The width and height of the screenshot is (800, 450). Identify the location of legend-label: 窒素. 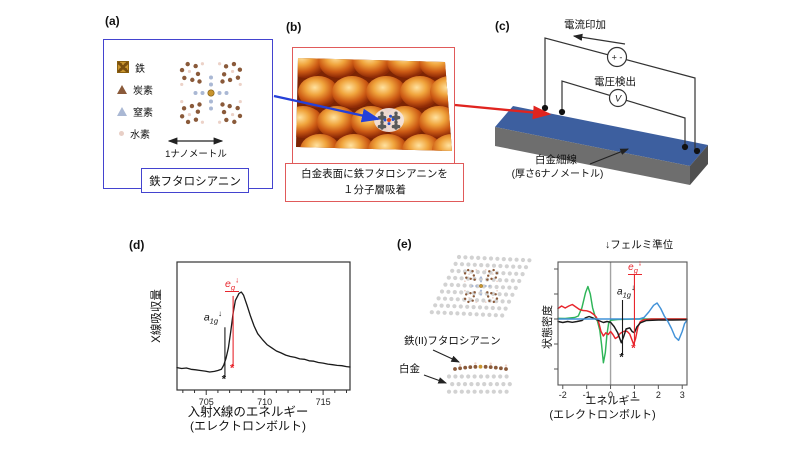
(143, 113).